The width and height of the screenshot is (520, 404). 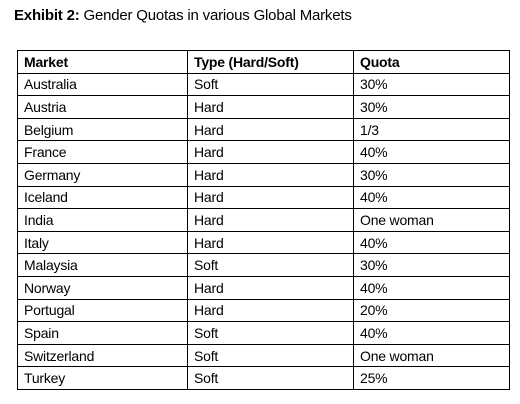 What do you see at coordinates (270, 62) in the screenshot?
I see `column-header-type: Type (Hard/Soft)` at bounding box center [270, 62].